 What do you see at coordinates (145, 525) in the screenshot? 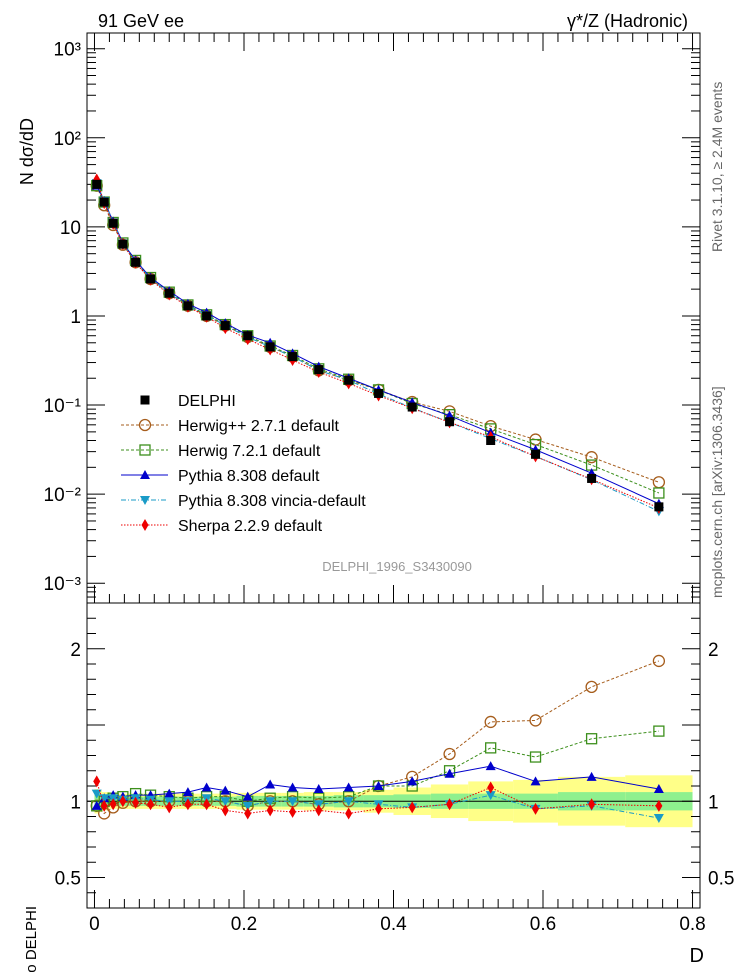
I see `legend-marker-sherpa` at bounding box center [145, 525].